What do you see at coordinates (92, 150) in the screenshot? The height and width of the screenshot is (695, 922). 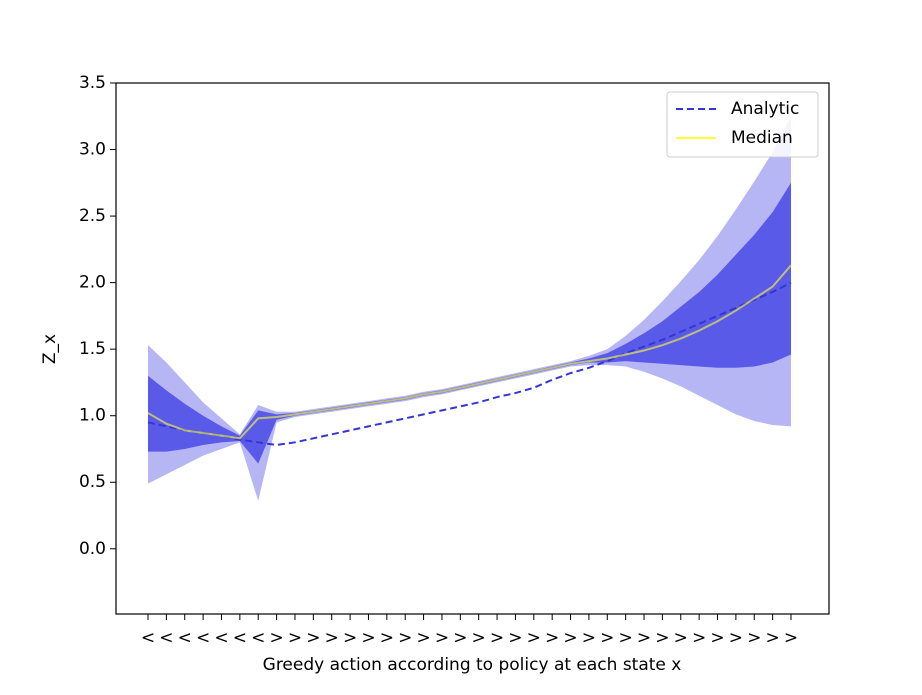 I see `y-tick-label: 3.0` at bounding box center [92, 150].